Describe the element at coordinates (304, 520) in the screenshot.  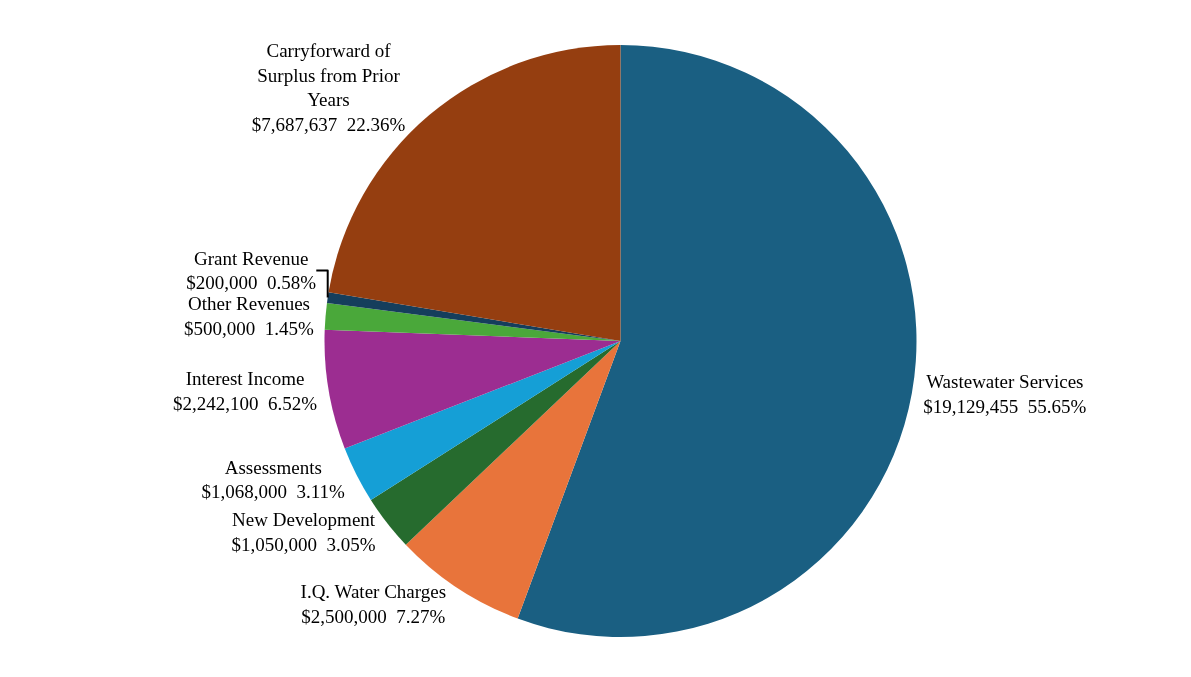
I see `slice-label: New Development` at that location.